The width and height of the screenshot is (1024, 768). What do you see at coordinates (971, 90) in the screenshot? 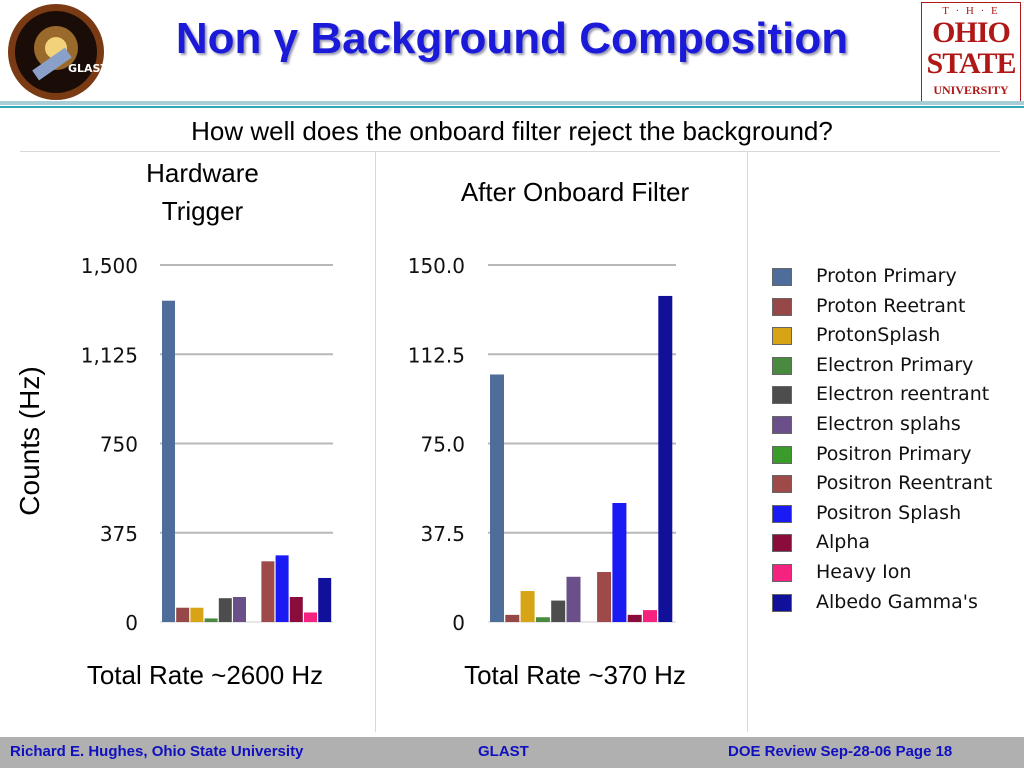
I see `osu-university: UNIVERSITY` at bounding box center [971, 90].